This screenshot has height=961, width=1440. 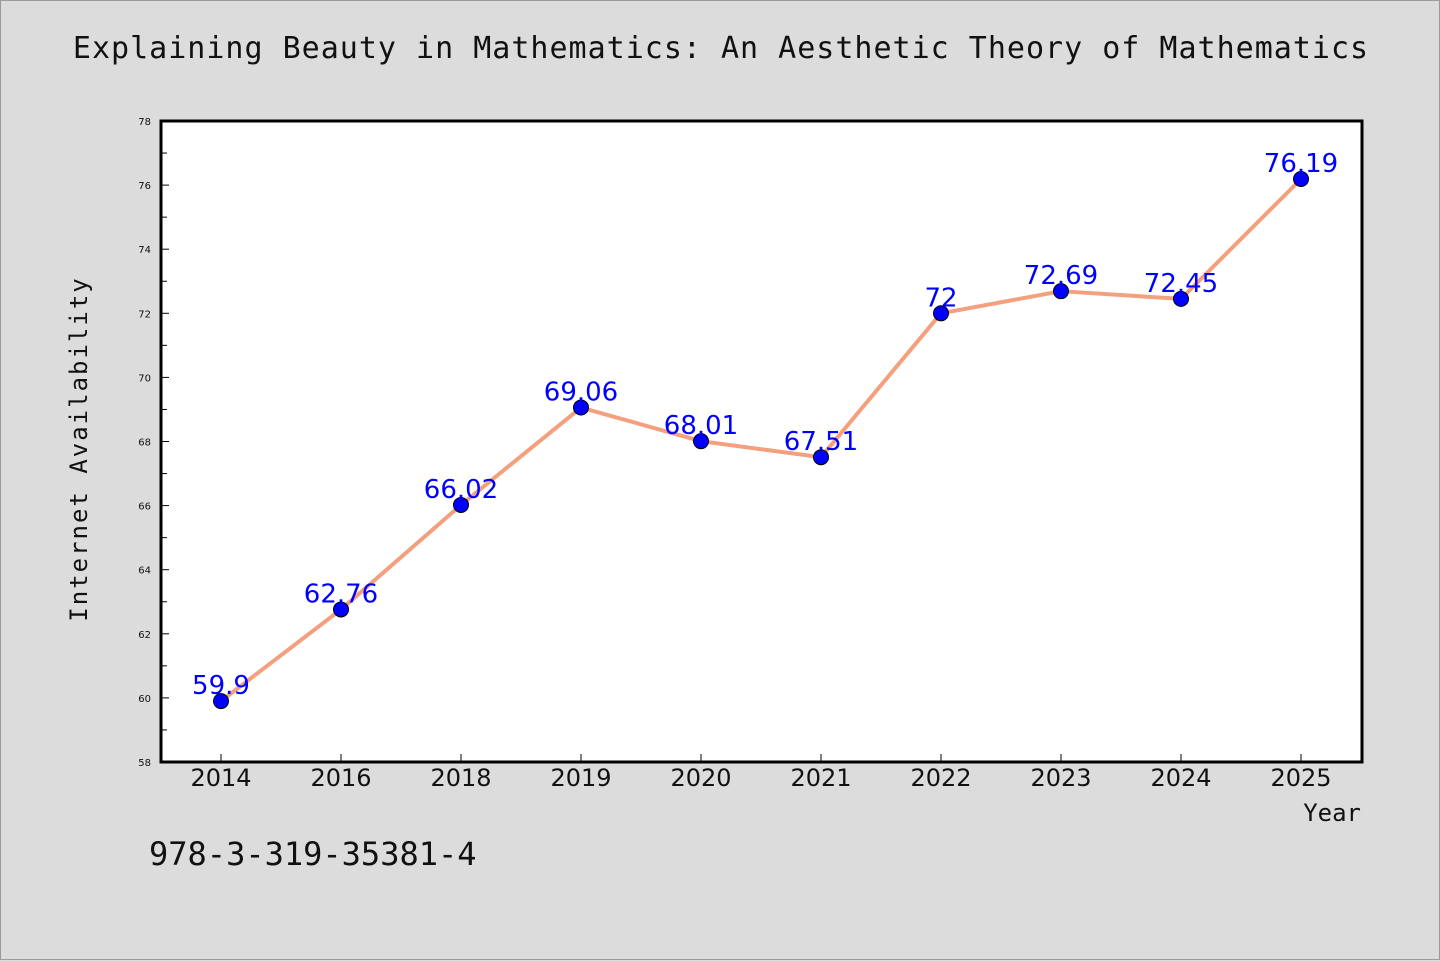 What do you see at coordinates (144, 443) in the screenshot?
I see `y-tick-label: 68` at bounding box center [144, 443].